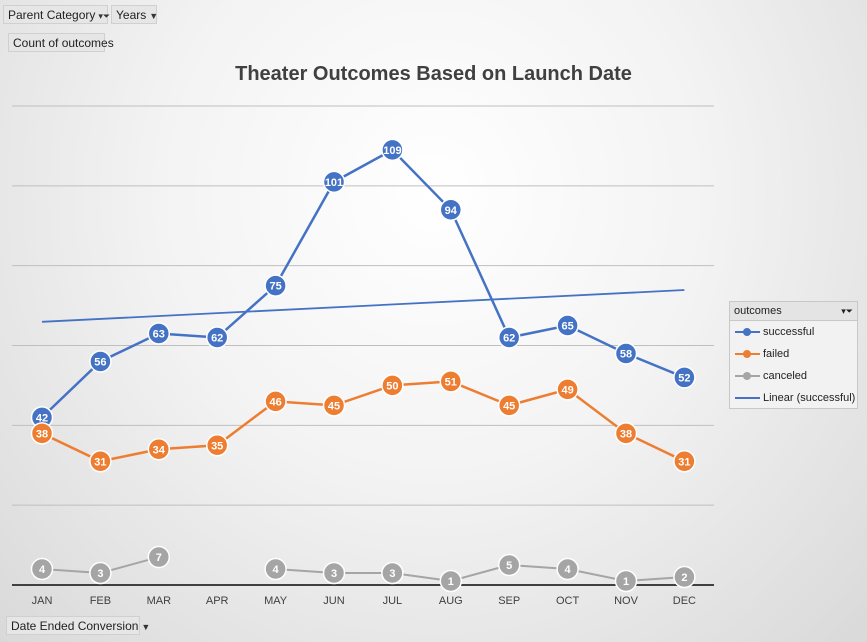 The width and height of the screenshot is (867, 642). What do you see at coordinates (217, 601) in the screenshot?
I see `x-tick-label: APR` at bounding box center [217, 601].